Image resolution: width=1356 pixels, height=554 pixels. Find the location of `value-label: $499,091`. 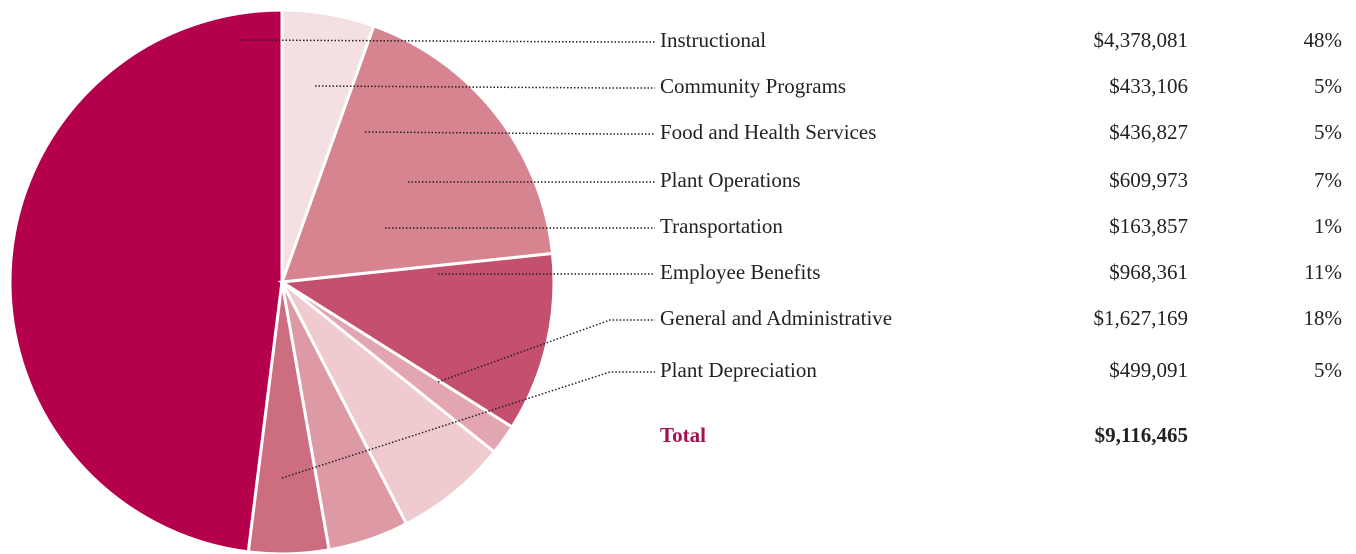

value-label: $499,091 is located at coordinates (1148, 370).